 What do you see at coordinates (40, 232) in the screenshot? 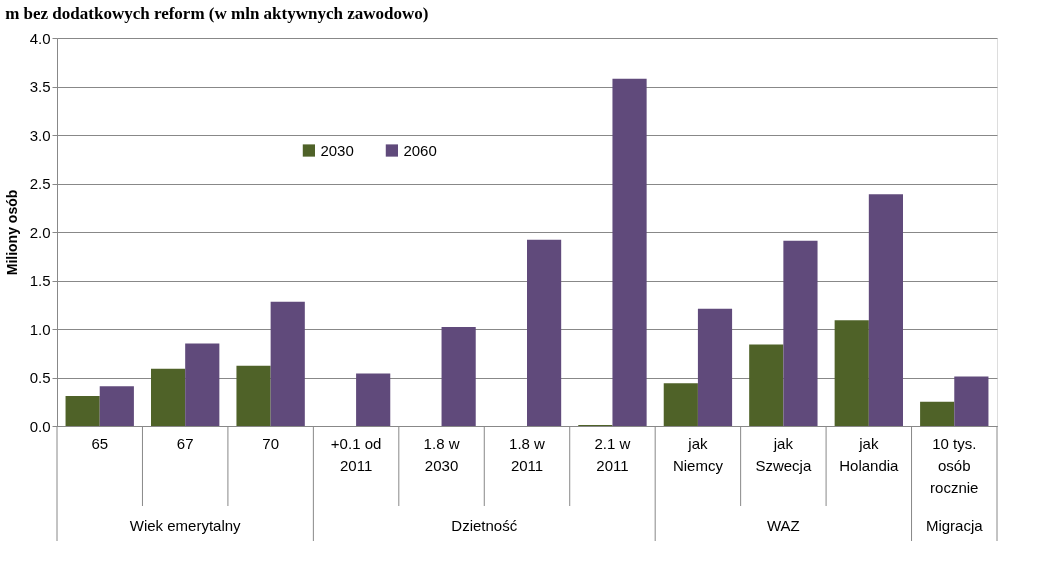
I see `y-tick-label: 2.0` at bounding box center [40, 232].